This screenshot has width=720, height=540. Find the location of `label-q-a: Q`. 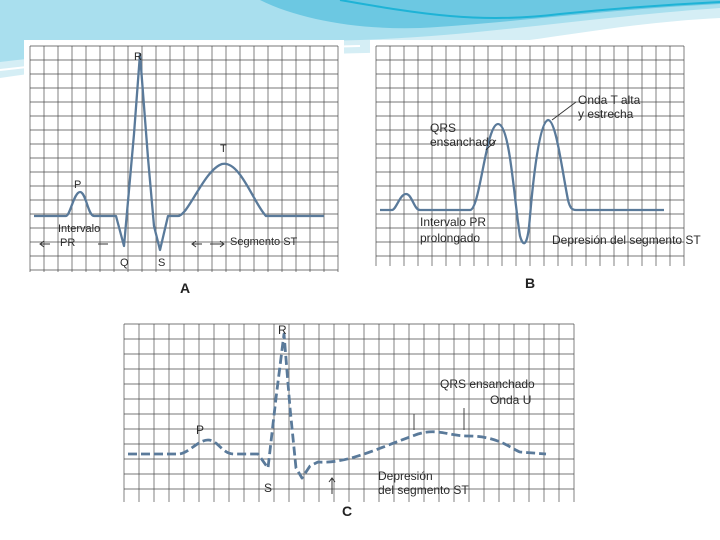

label-q-a: Q is located at coordinates (124, 263).